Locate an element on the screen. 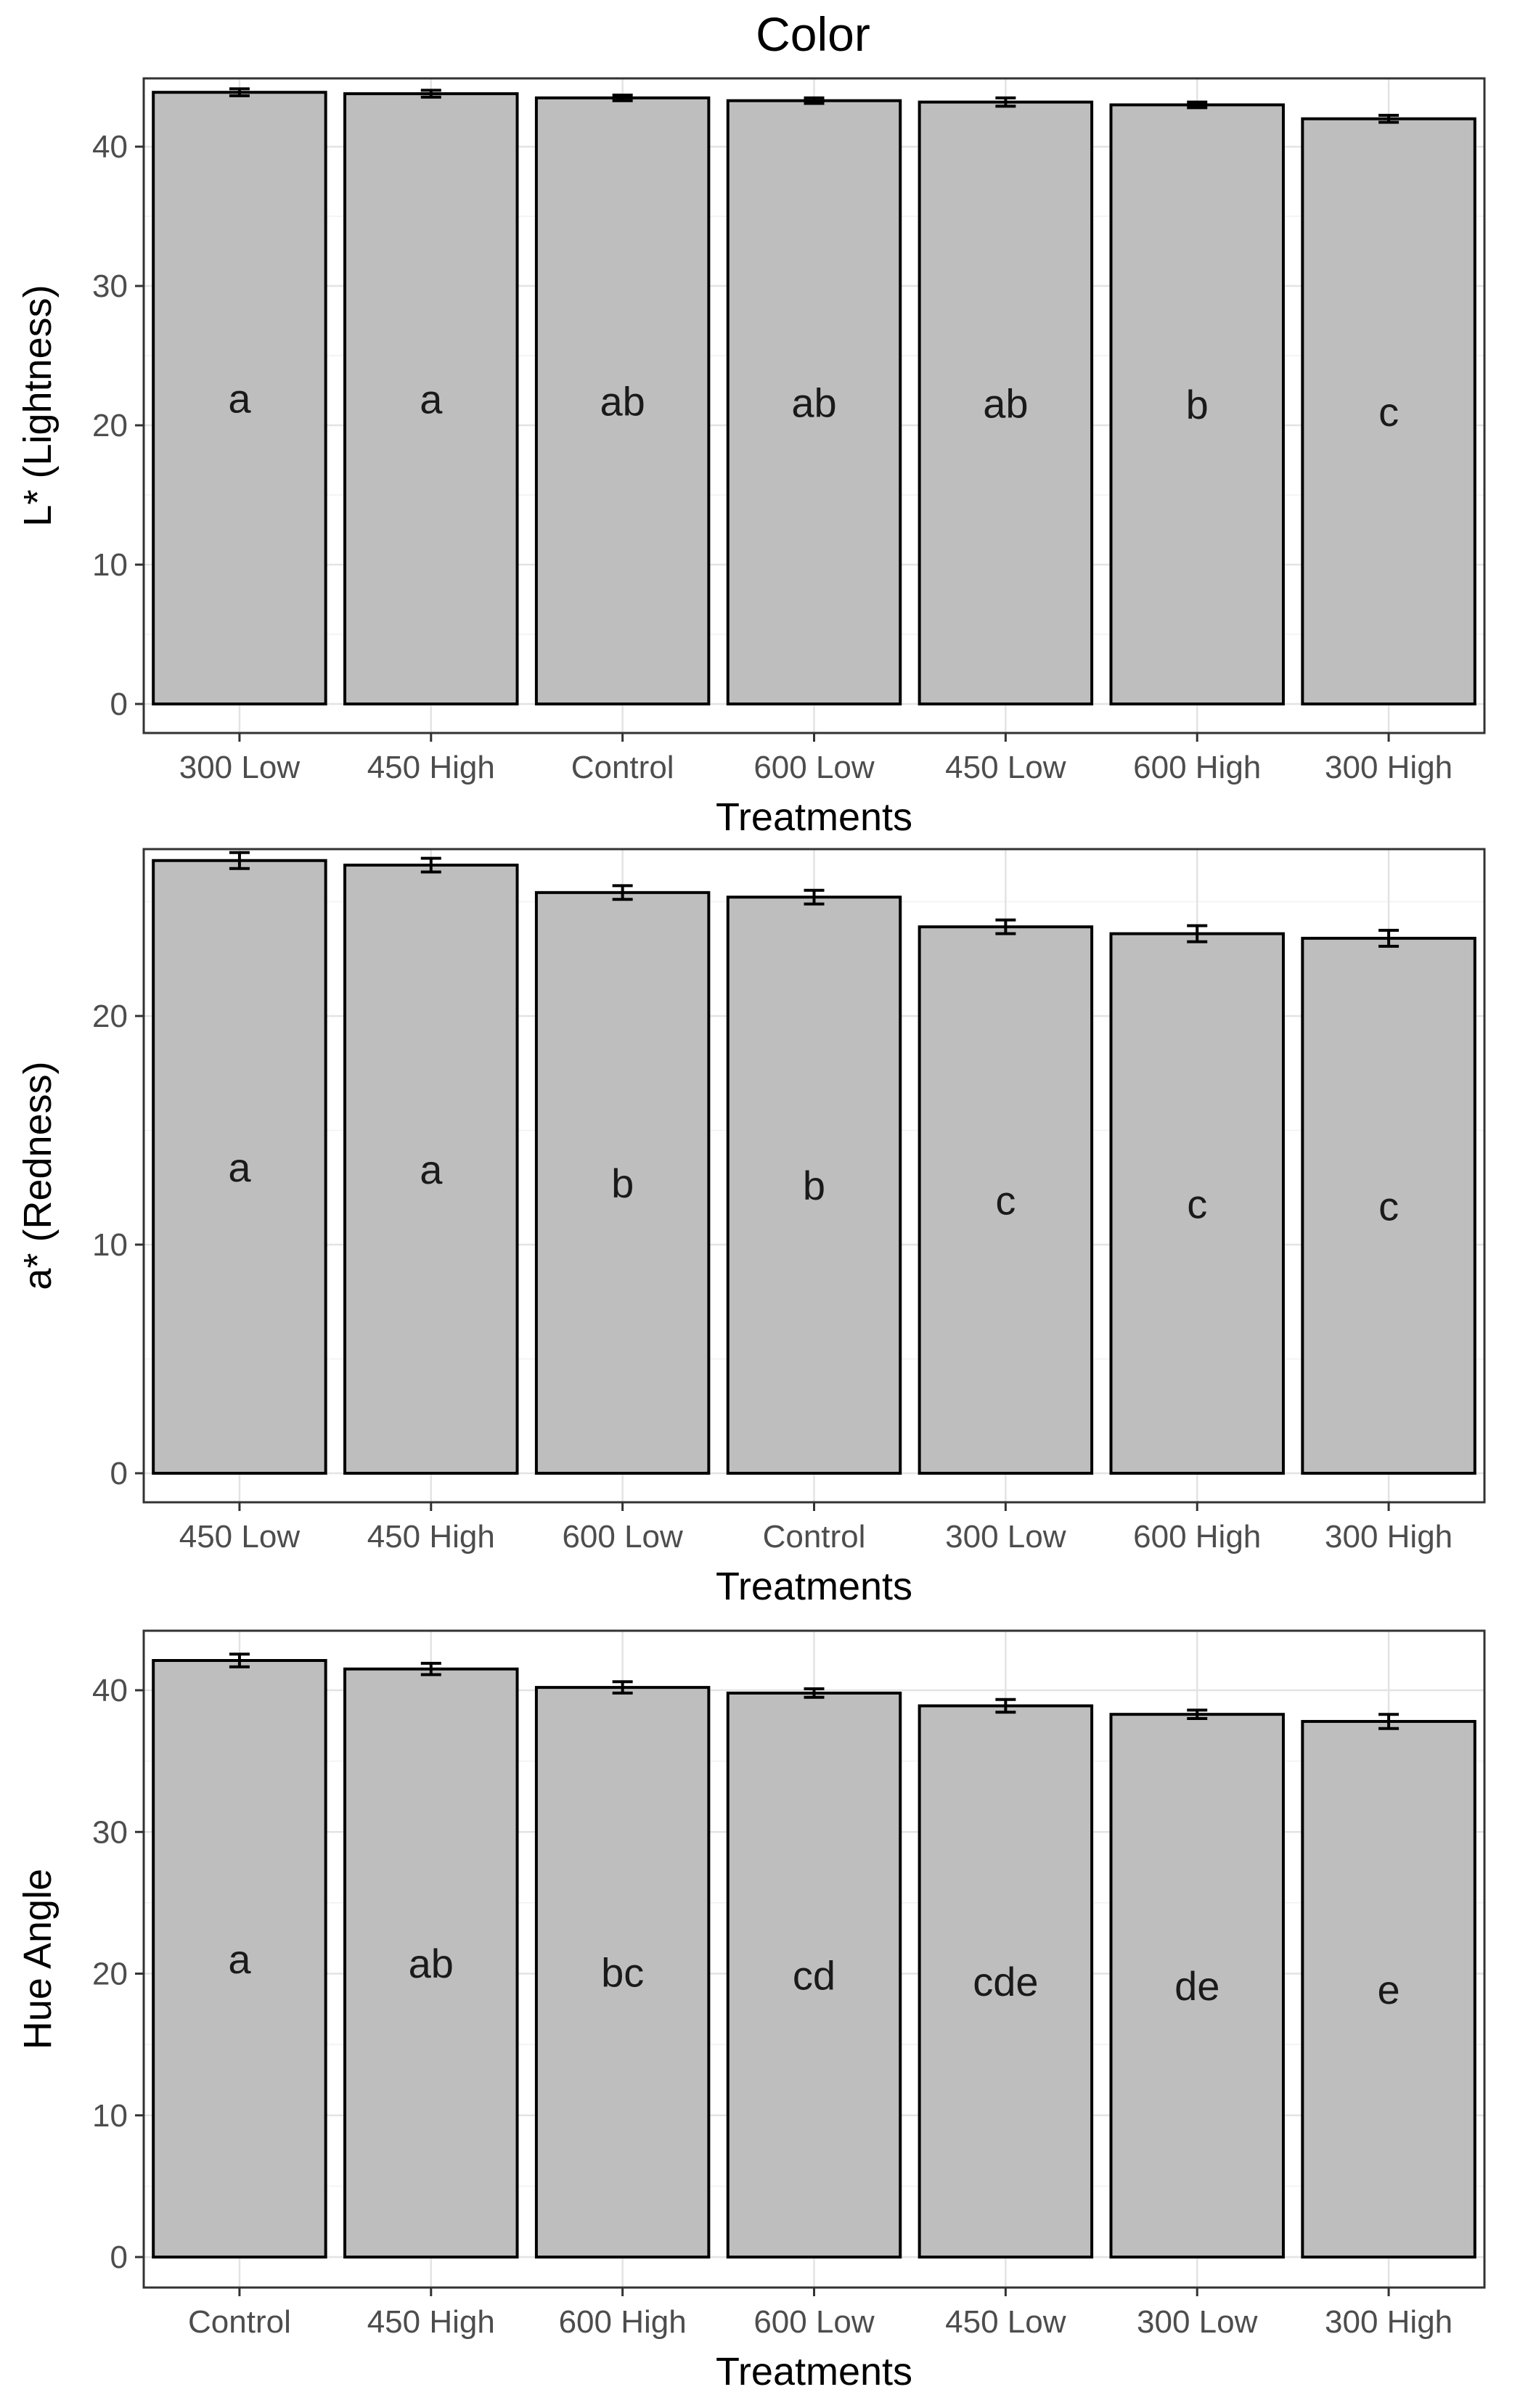  significance-letter: cde is located at coordinates (1005, 1981).